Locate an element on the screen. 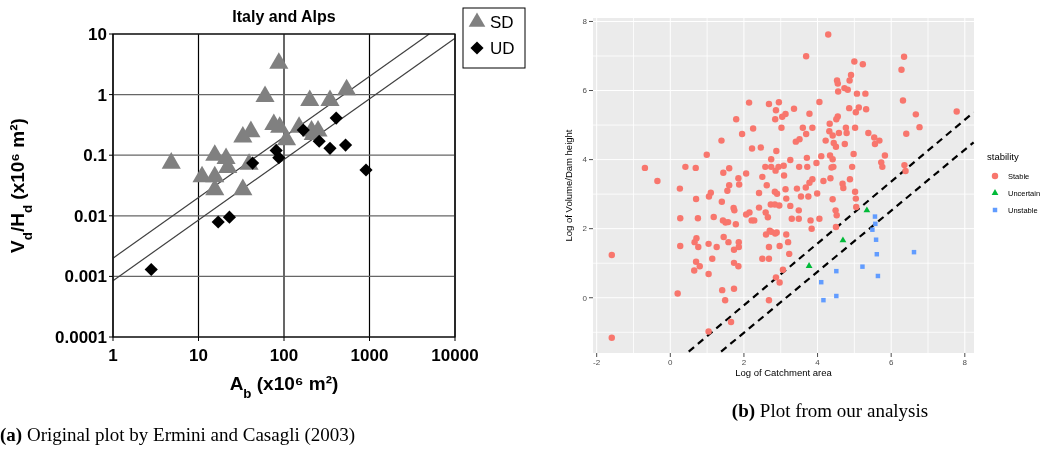 The height and width of the screenshot is (453, 1052). y-tick-label: 4 is located at coordinates (585, 160).